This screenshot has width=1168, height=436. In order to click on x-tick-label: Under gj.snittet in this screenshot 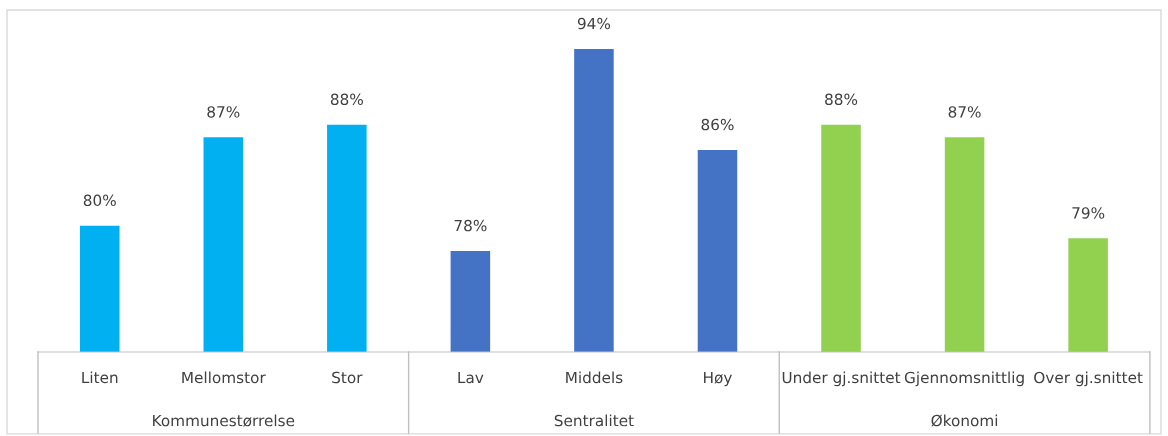, I will do `click(841, 379)`.